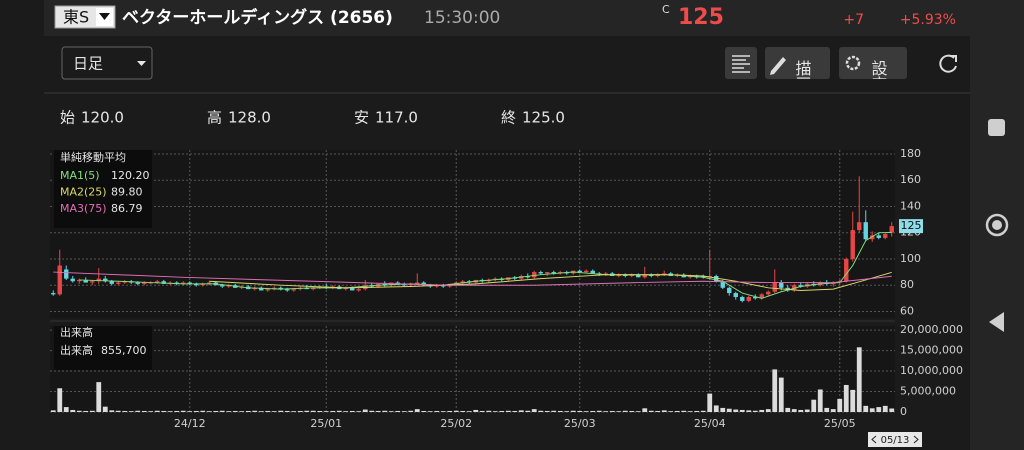 The image size is (1024, 450). What do you see at coordinates (76, 350) in the screenshot?
I see `volume-legend-name: 出来高` at bounding box center [76, 350].